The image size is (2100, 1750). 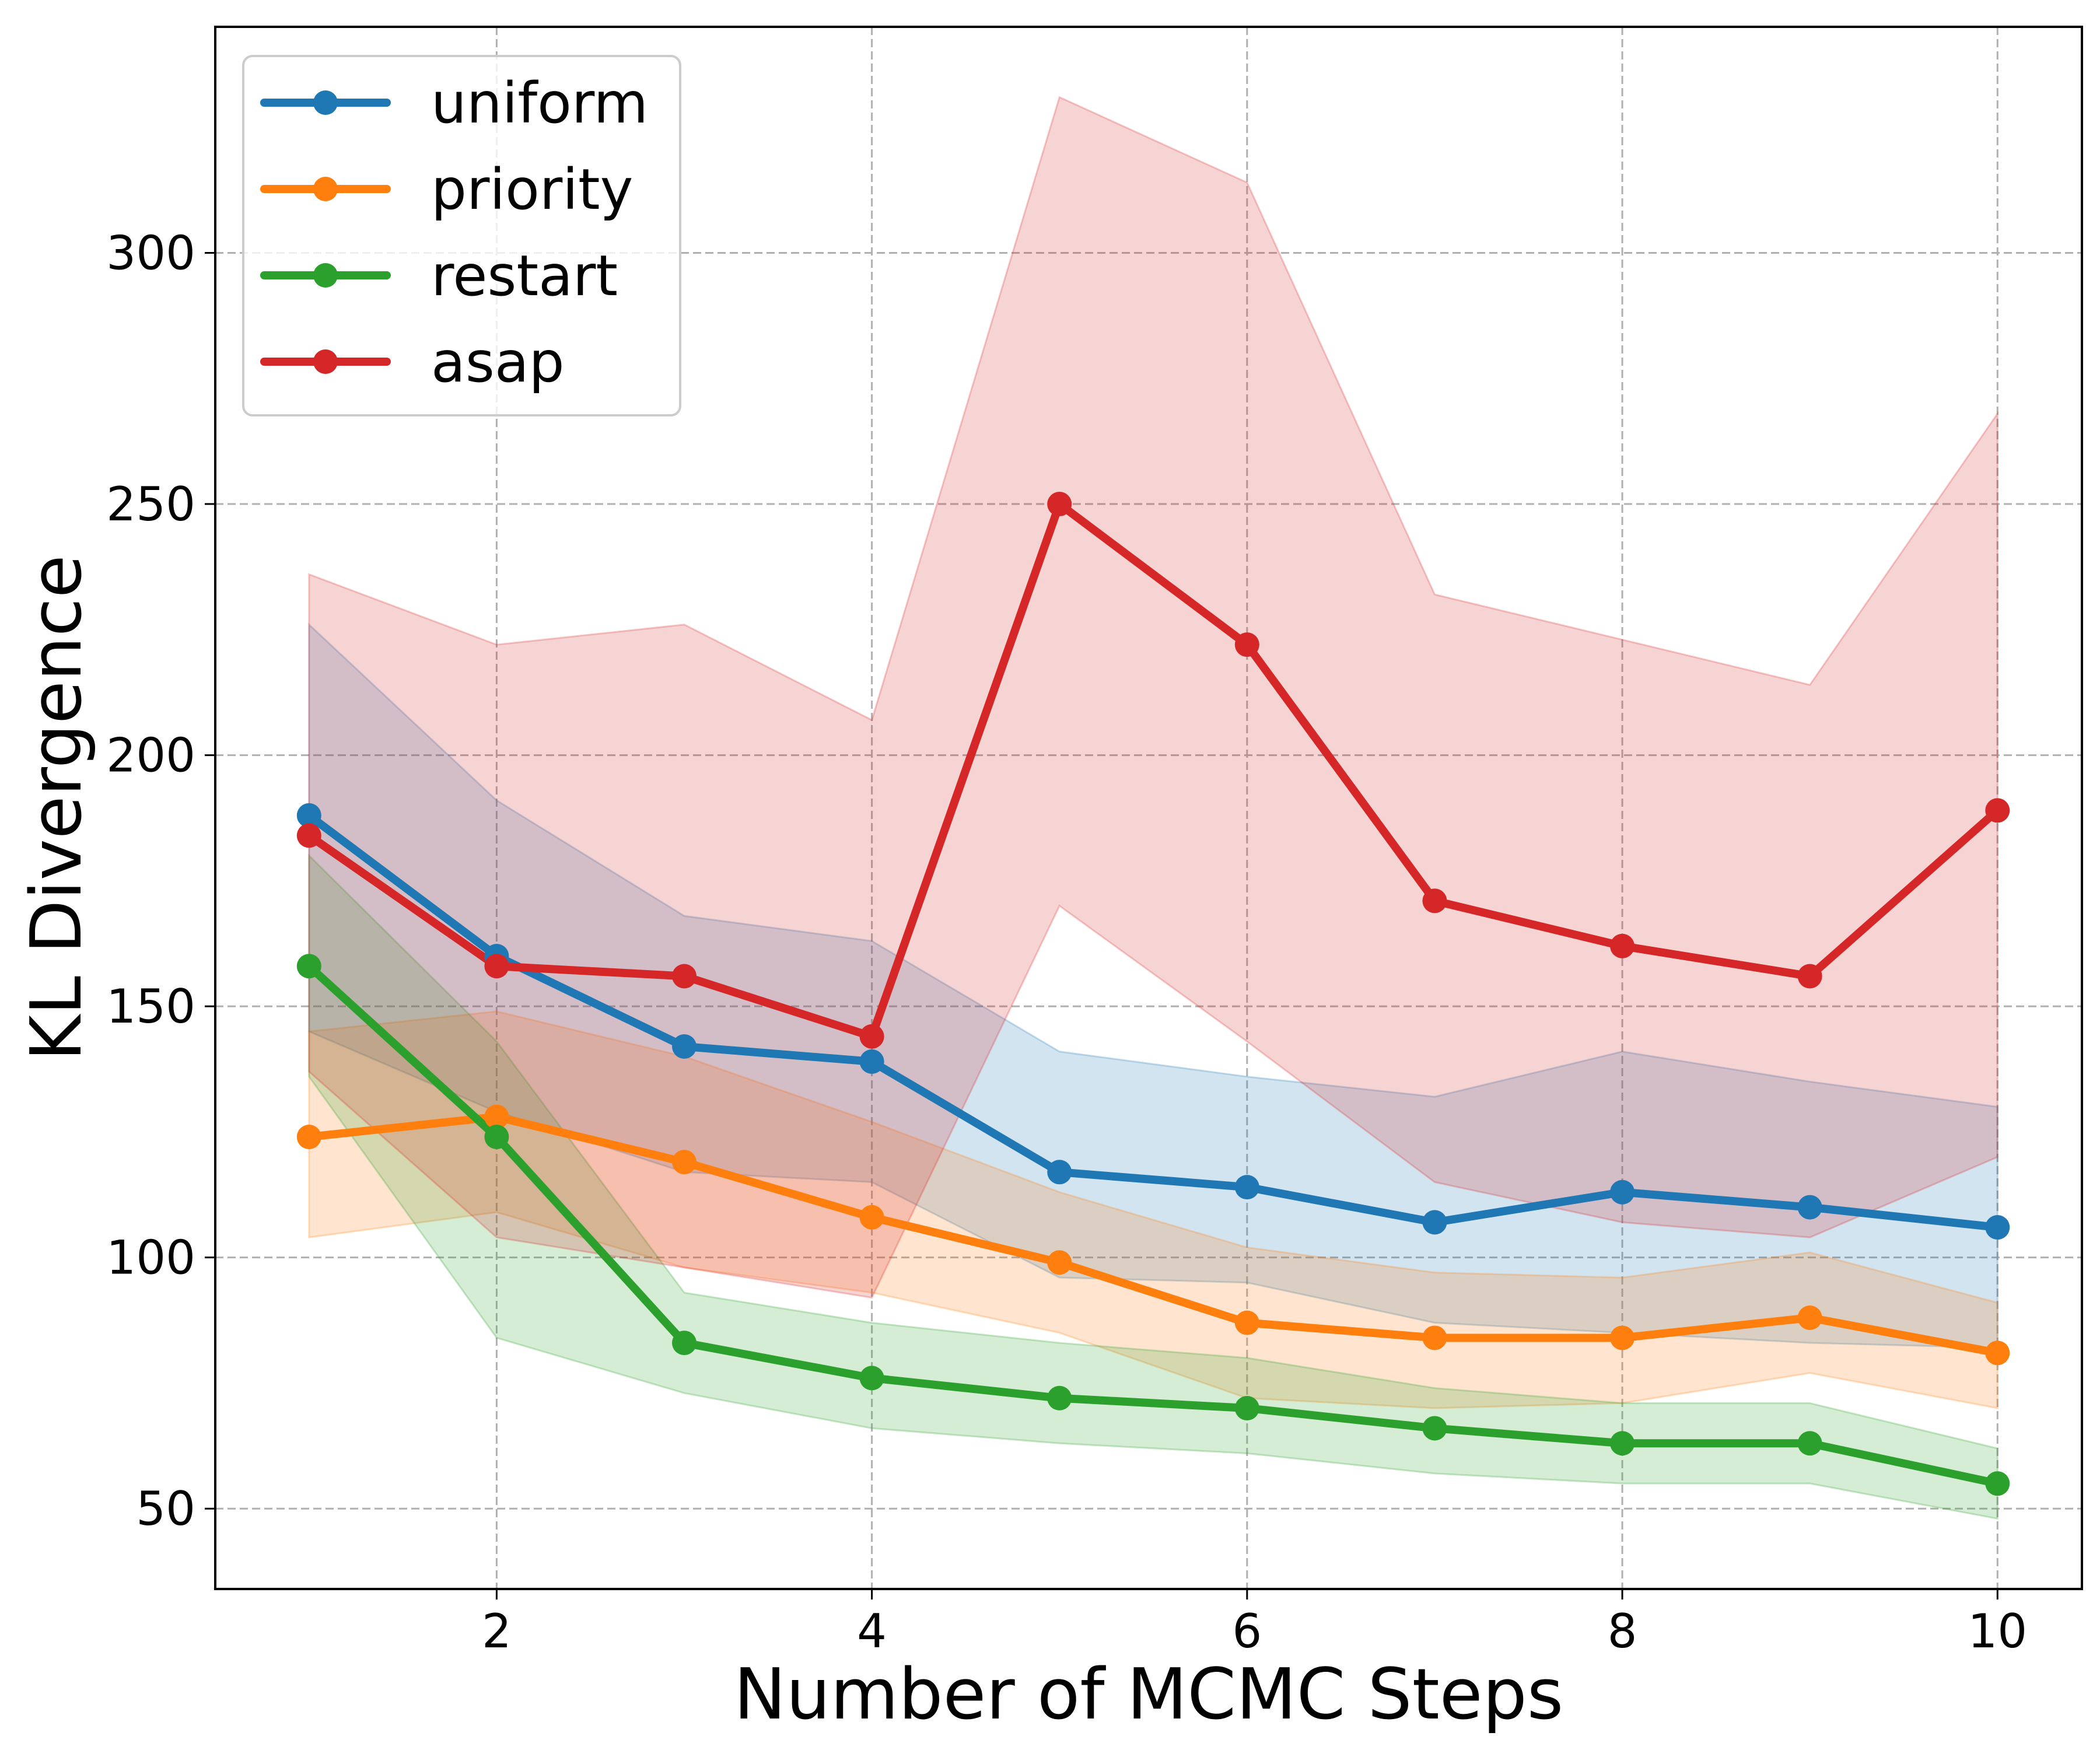 I want to click on legend-marker-restart, so click(x=325, y=275).